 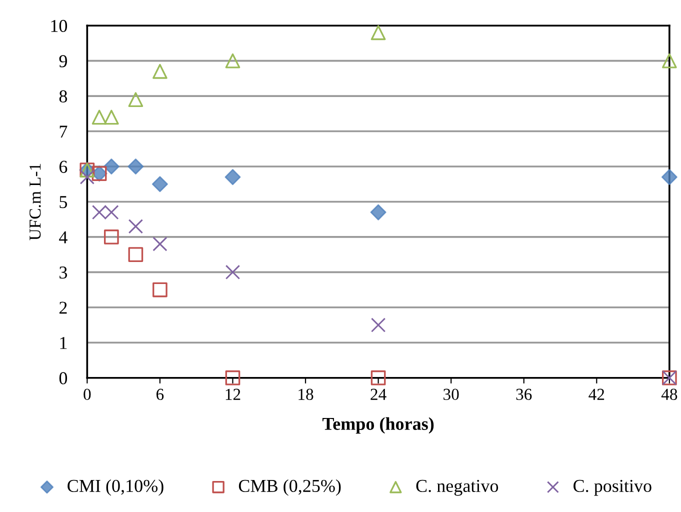 I want to click on x-tick-label: 24, so click(x=378, y=394).